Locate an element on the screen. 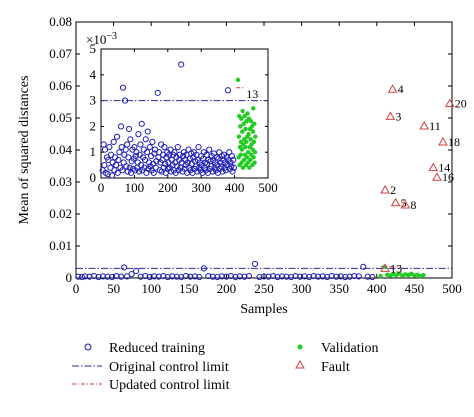 This screenshot has width=474, height=417. inset-multiplier-exponent: −3 is located at coordinates (111, 36).